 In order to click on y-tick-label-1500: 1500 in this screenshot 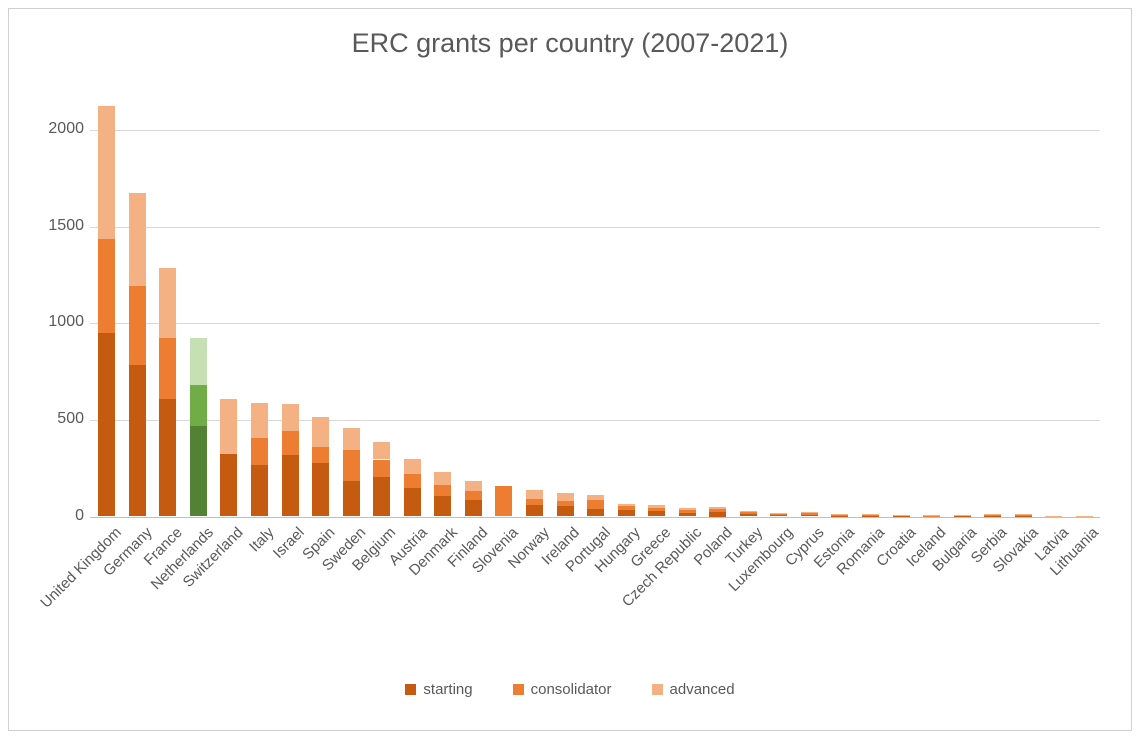, I will do `click(66, 225)`.